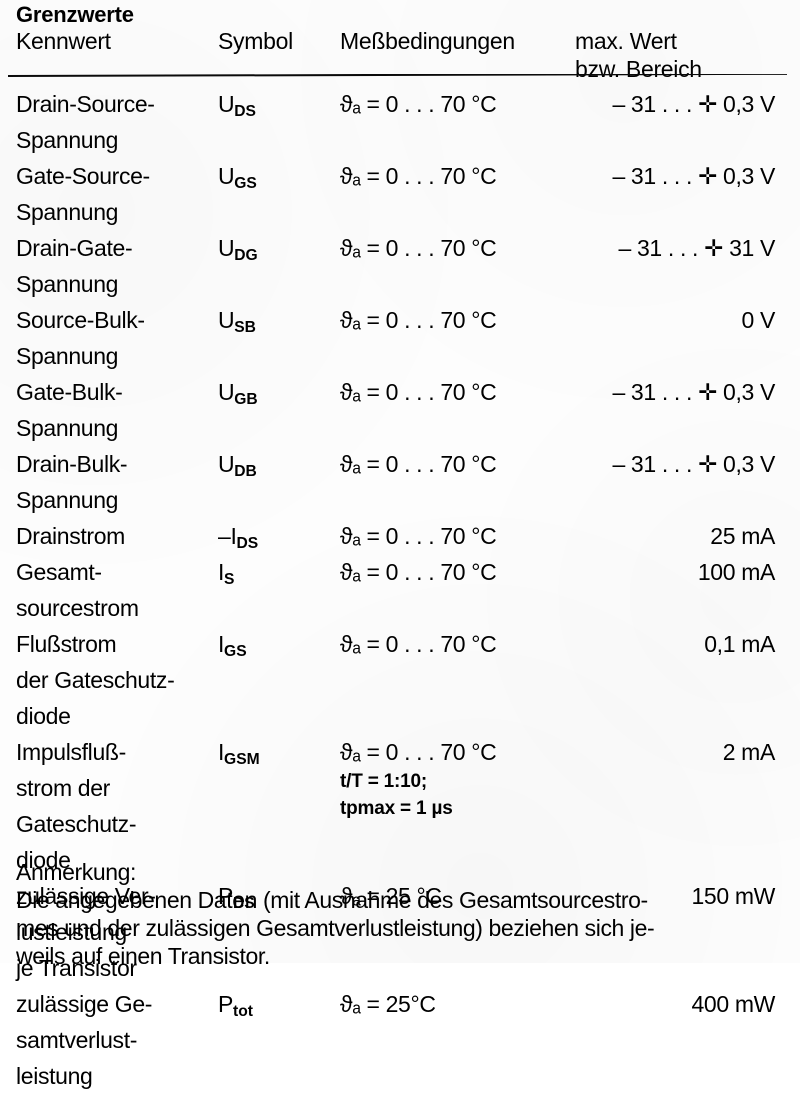 This screenshot has width=800, height=1094. I want to click on column-header-kennwert: Kennwert, so click(63, 41).